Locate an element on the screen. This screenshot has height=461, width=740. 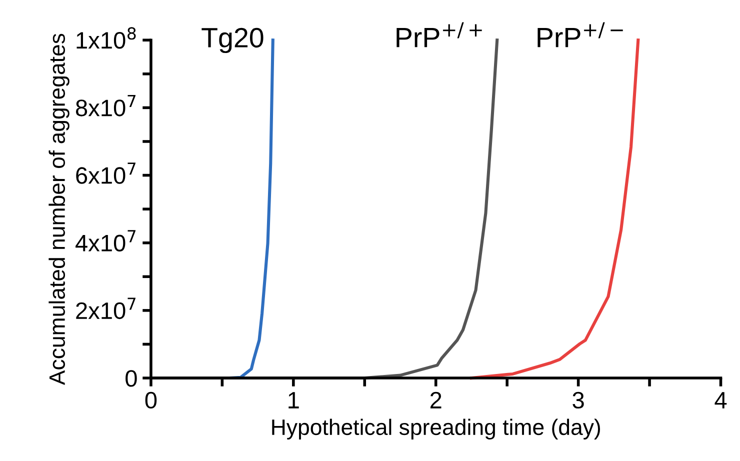
y-tick-label: 1x10$^{8}$ is located at coordinates (106, 38).